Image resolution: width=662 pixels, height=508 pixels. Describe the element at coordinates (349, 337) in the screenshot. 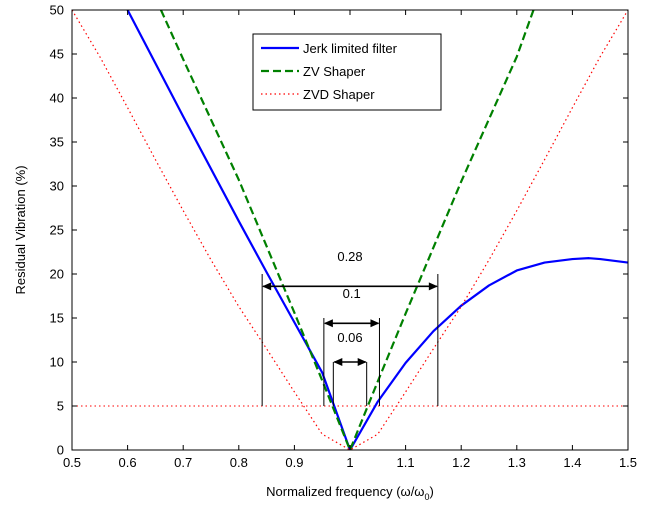

I see `annotation-label: 0.06` at that location.